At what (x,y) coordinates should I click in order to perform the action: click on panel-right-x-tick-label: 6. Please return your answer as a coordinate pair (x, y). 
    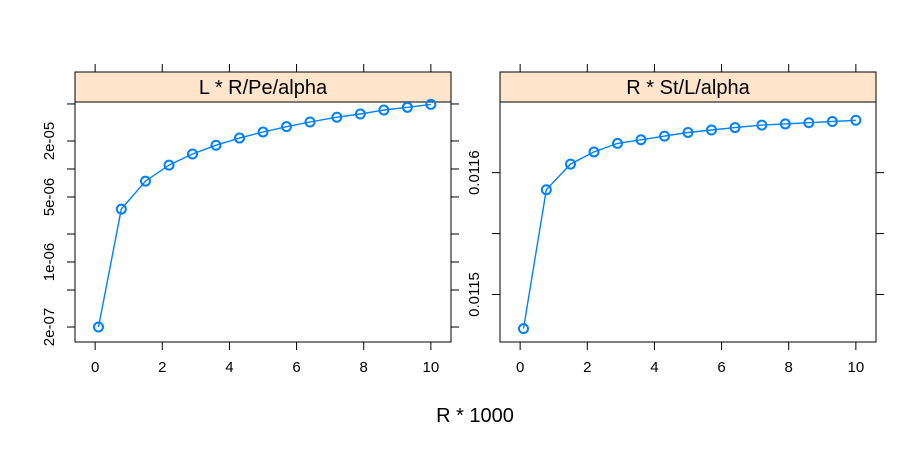
    Looking at the image, I should click on (721, 367).